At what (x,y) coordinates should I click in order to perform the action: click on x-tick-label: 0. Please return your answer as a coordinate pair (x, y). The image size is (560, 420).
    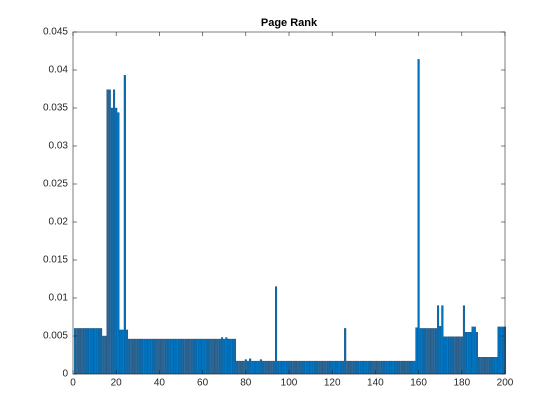
    Looking at the image, I should click on (73, 383).